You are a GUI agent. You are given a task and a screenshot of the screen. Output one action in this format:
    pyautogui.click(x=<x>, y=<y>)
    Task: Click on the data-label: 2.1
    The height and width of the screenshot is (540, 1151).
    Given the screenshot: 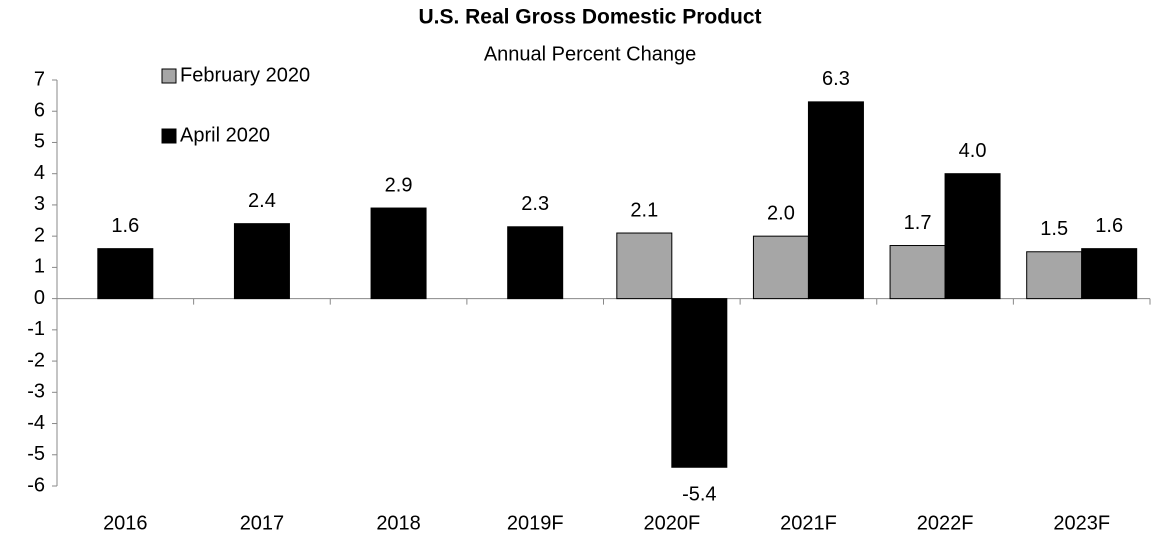 What is the action you would take?
    pyautogui.click(x=644, y=210)
    